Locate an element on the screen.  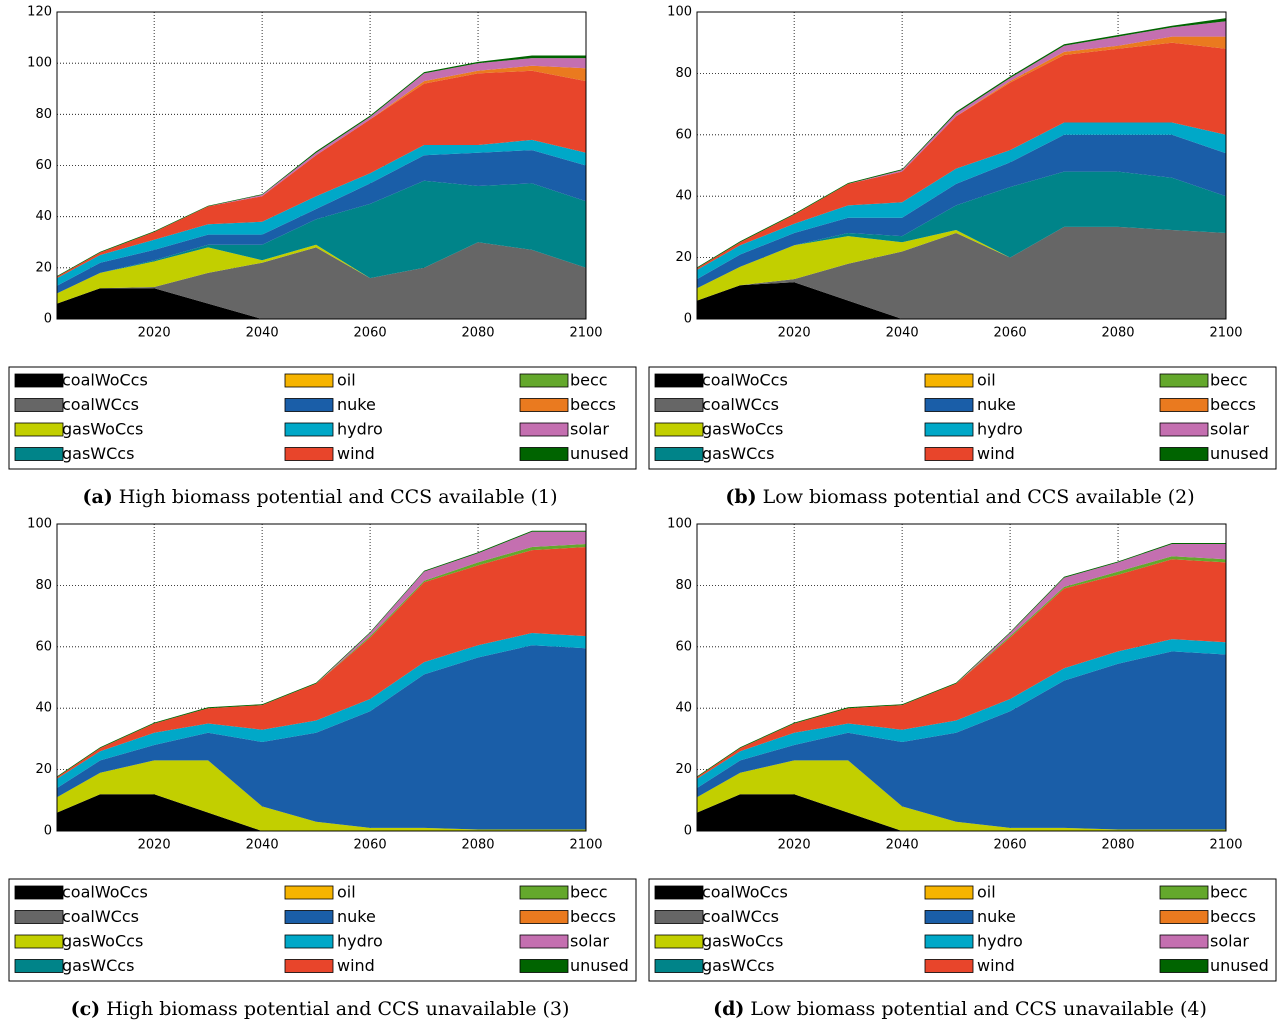
caption-label: (a) is located at coordinates (97, 497).